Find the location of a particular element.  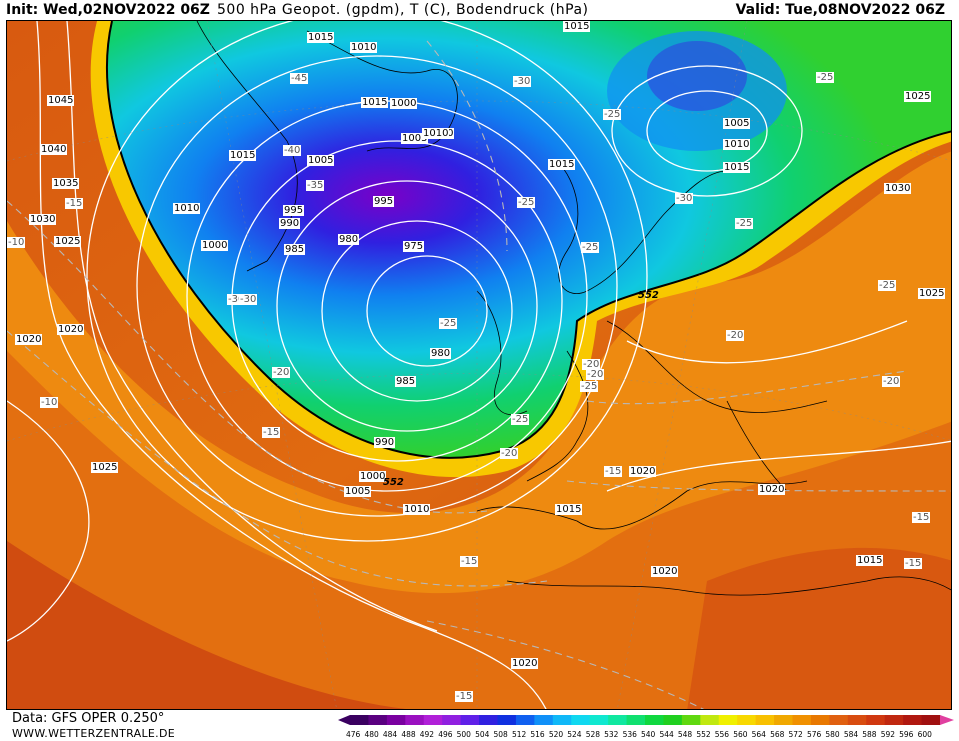

scale-level-label: 600 is located at coordinates (924, 734).